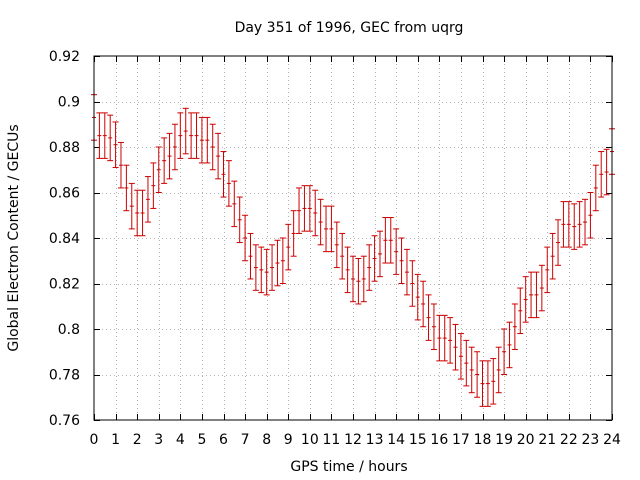 The image size is (640, 480). What do you see at coordinates (439, 440) in the screenshot?
I see `x-tick-label: 16` at bounding box center [439, 440].